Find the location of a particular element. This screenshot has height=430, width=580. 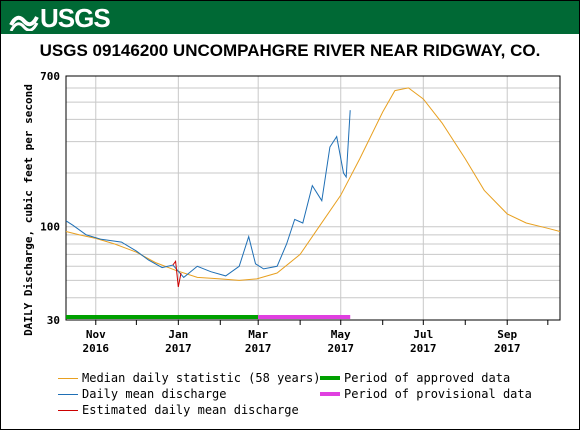

x-tick-label-month: Sep is located at coordinates (507, 334).